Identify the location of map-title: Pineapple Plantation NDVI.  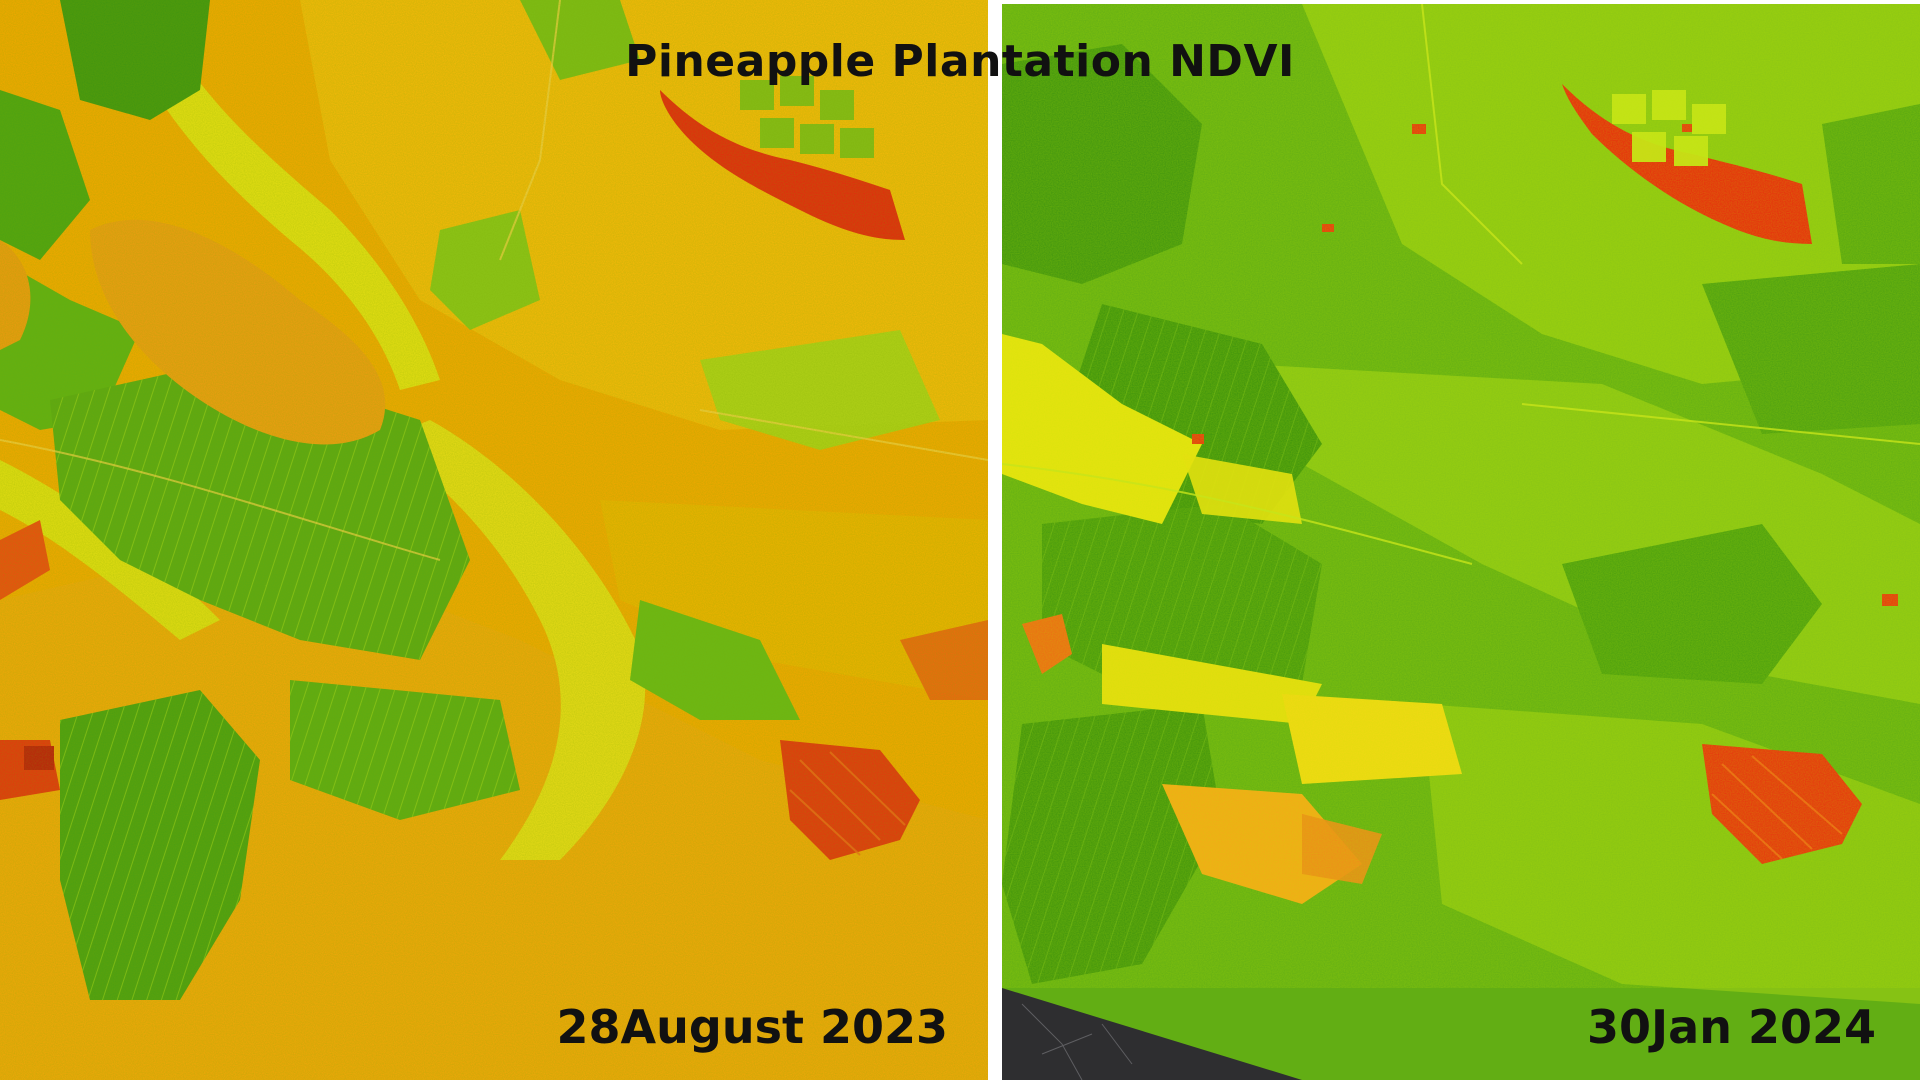
(960, 61).